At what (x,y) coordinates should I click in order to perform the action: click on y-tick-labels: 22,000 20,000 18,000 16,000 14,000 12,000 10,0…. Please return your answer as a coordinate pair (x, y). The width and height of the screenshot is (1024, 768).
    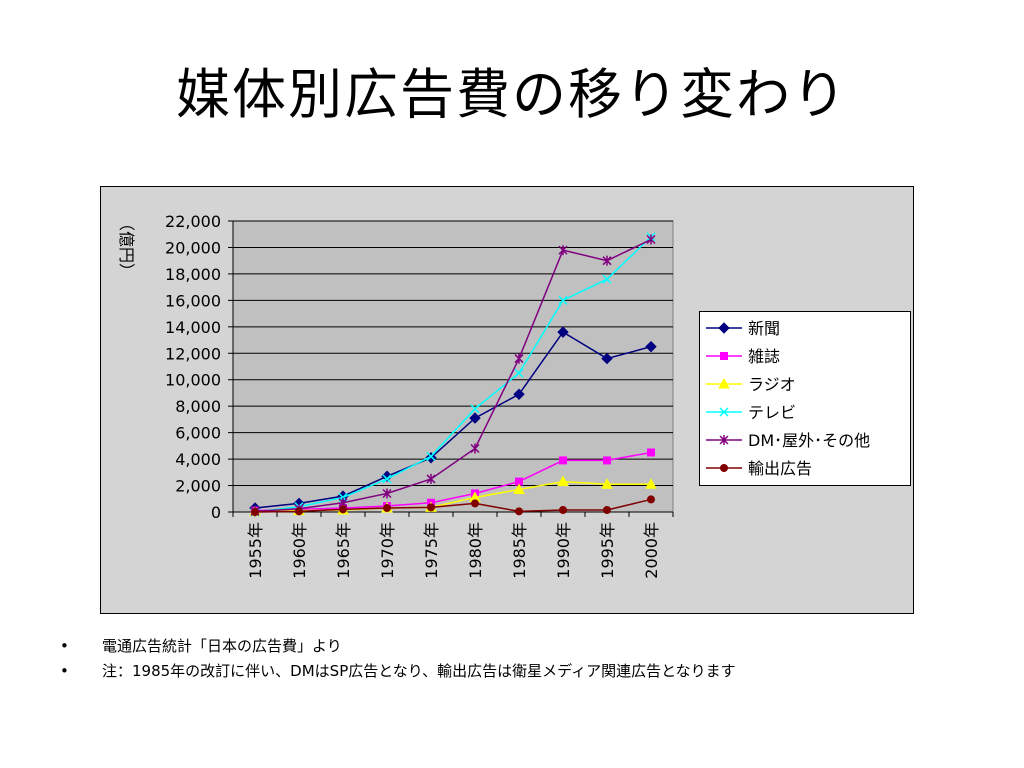
    Looking at the image, I should click on (193, 367).